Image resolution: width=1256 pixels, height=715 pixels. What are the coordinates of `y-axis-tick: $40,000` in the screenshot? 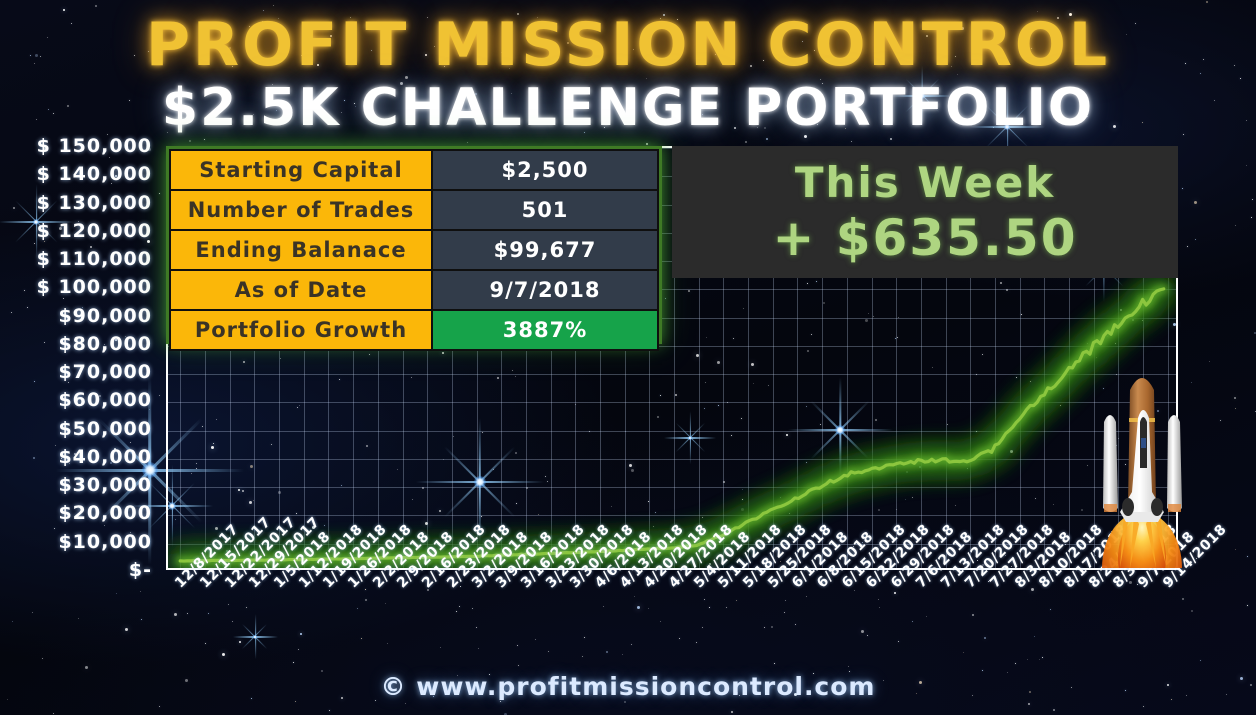 It's located at (105, 456).